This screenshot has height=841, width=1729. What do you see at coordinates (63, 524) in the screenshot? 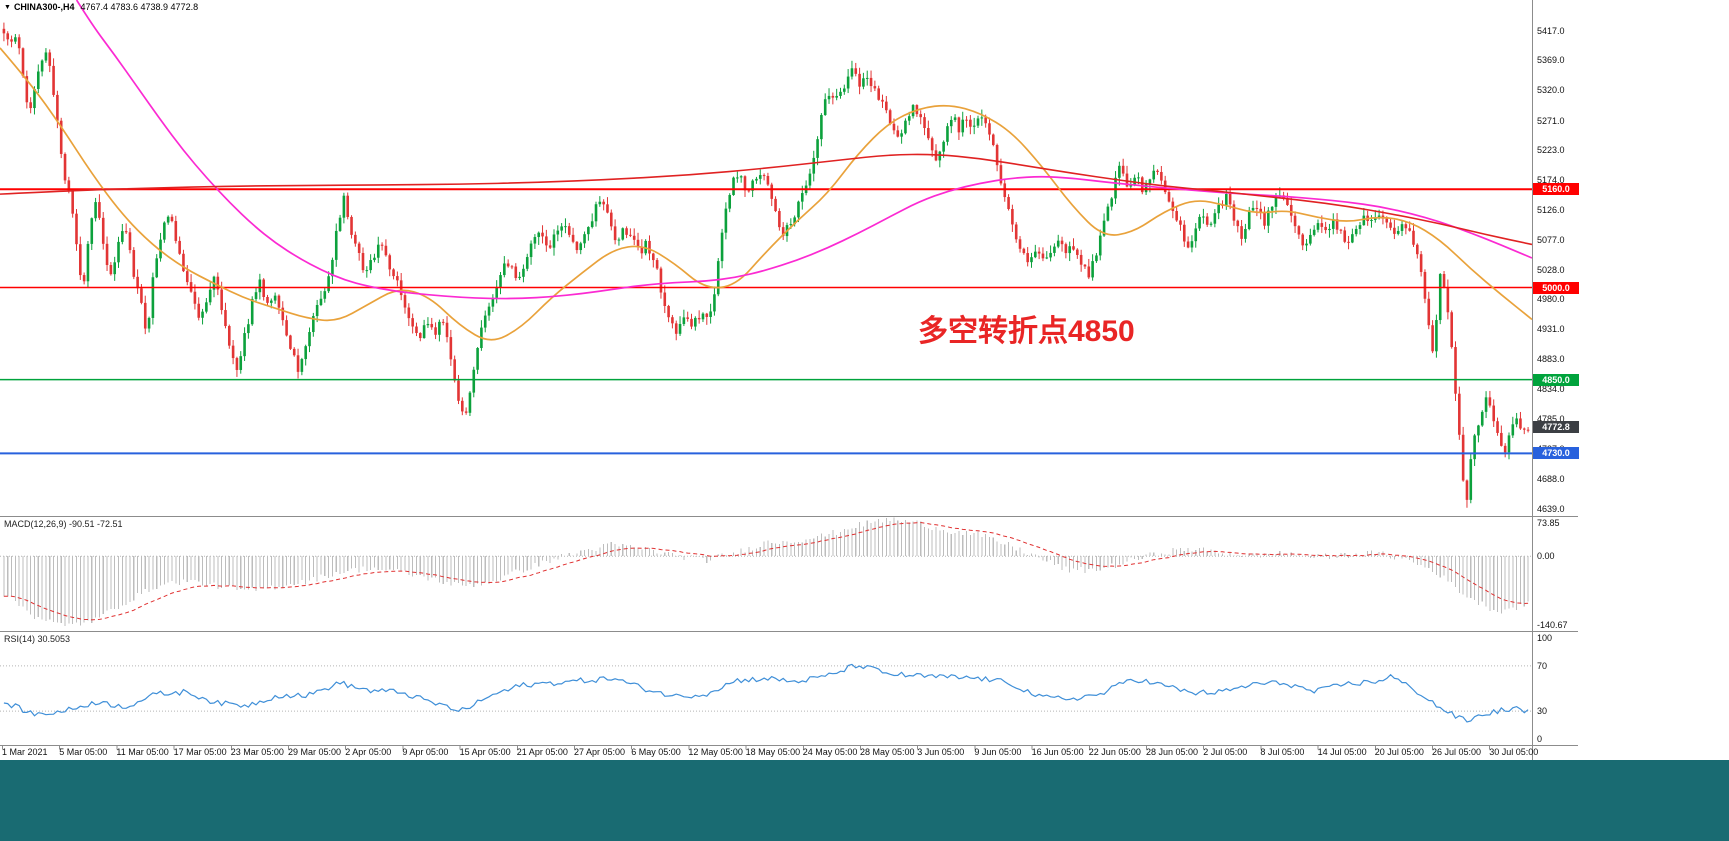
I see `macd-header-label: MACD(12,26,9) -90.51 -72.51` at bounding box center [63, 524].